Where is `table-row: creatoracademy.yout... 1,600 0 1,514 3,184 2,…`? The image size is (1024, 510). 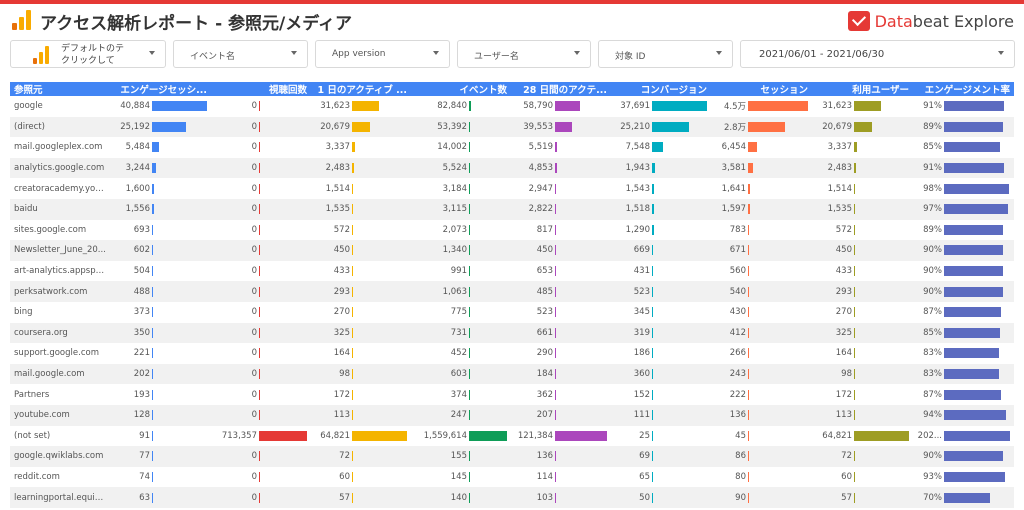
table-row: creatoracademy.yout... 1,600 0 1,514 3,184 2,… is located at coordinates (512, 188).